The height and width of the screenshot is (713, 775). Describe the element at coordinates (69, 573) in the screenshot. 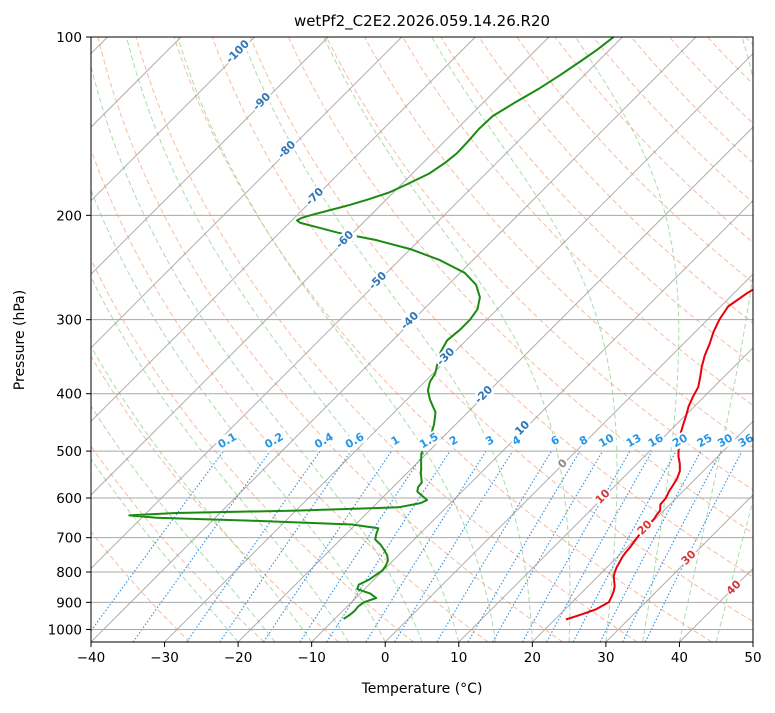

I see `y-tick-label: 800` at that location.